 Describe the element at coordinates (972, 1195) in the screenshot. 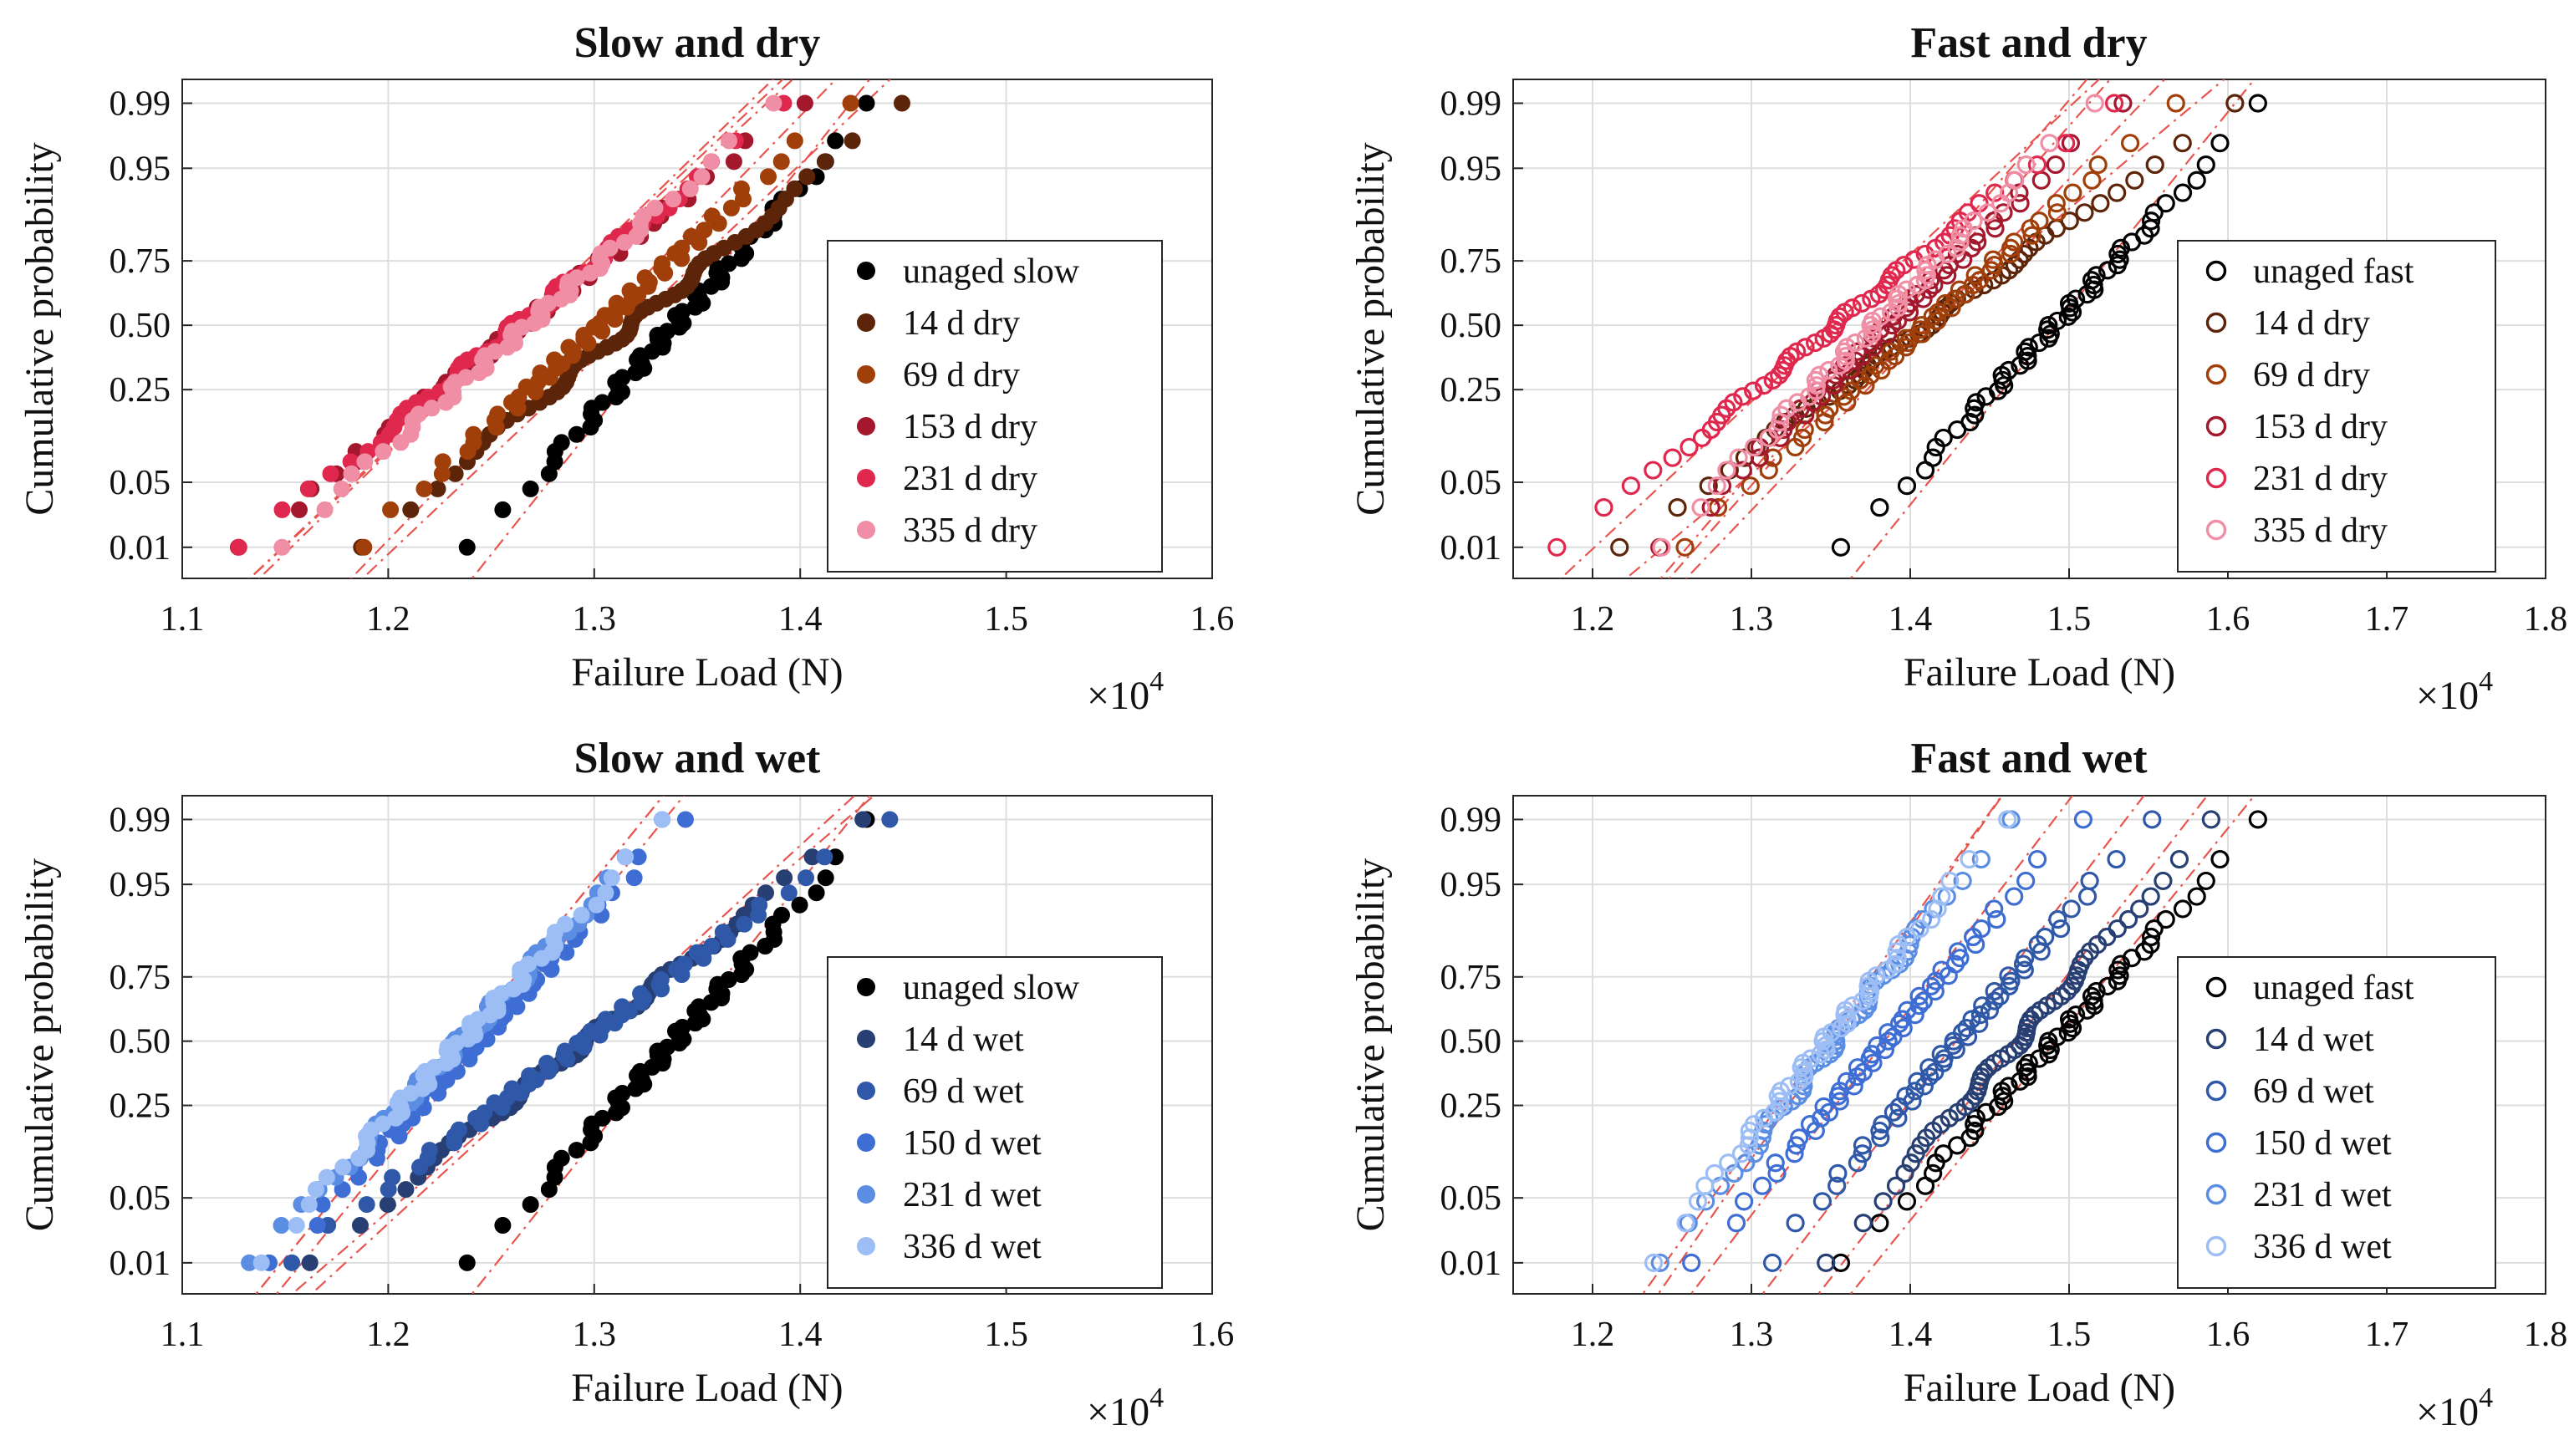

I see `legend-label: 231 d wet` at that location.